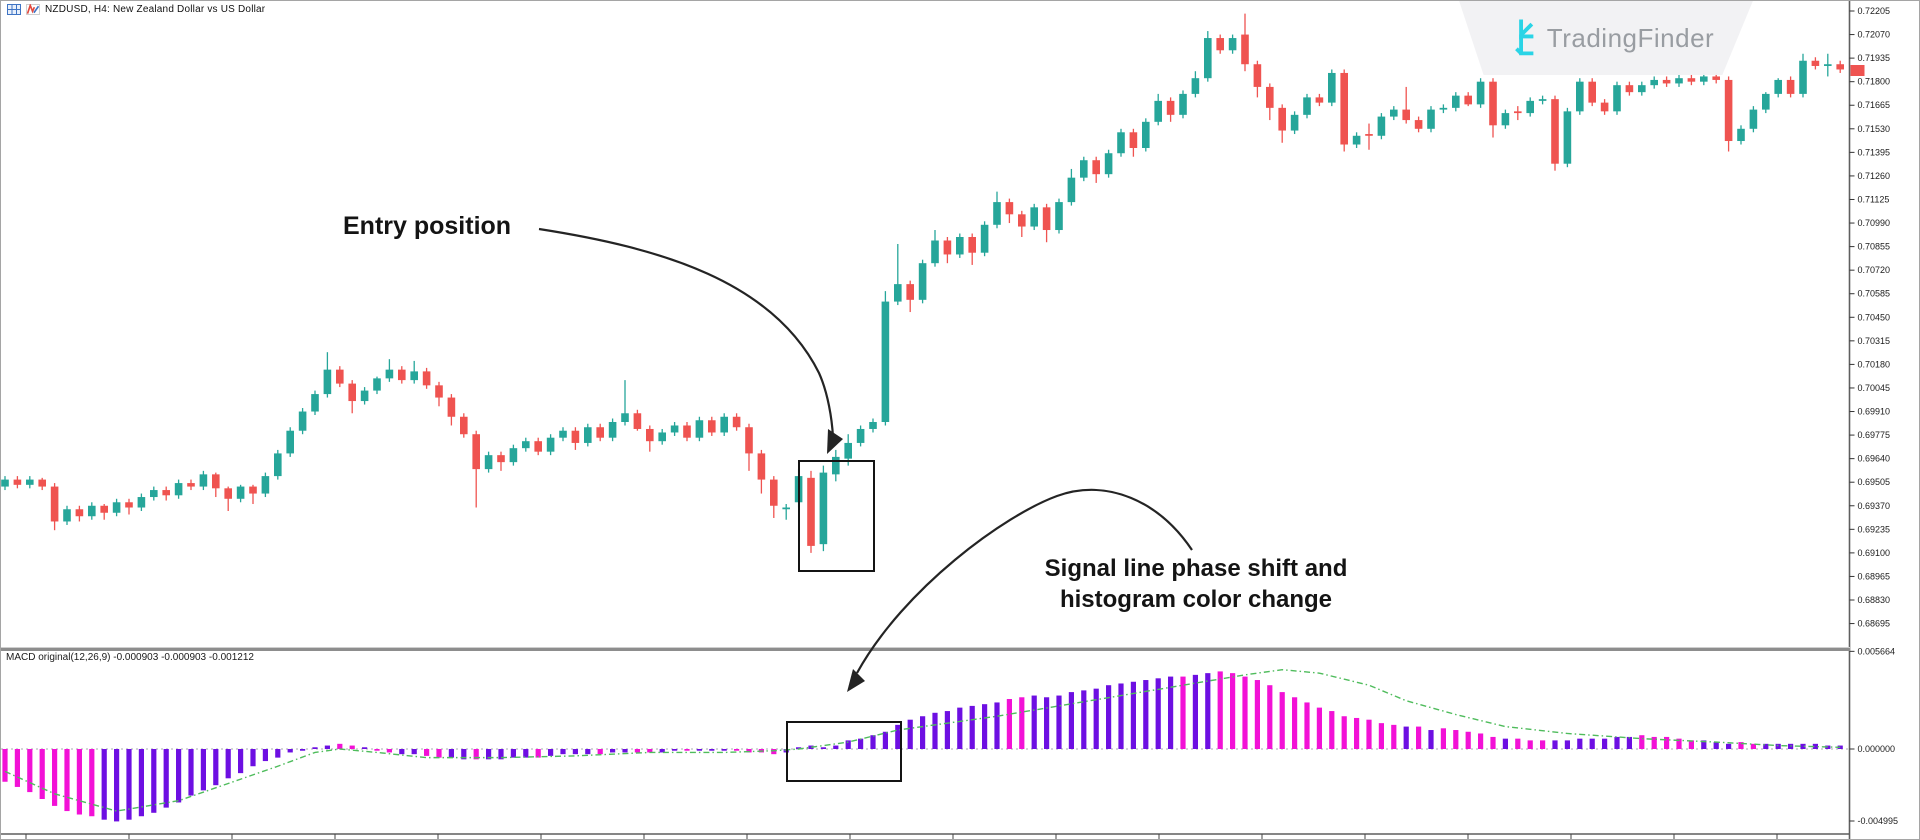 The width and height of the screenshot is (1920, 840). What do you see at coordinates (1196, 599) in the screenshot?
I see `signal-shift-line2: histogram color change` at bounding box center [1196, 599].